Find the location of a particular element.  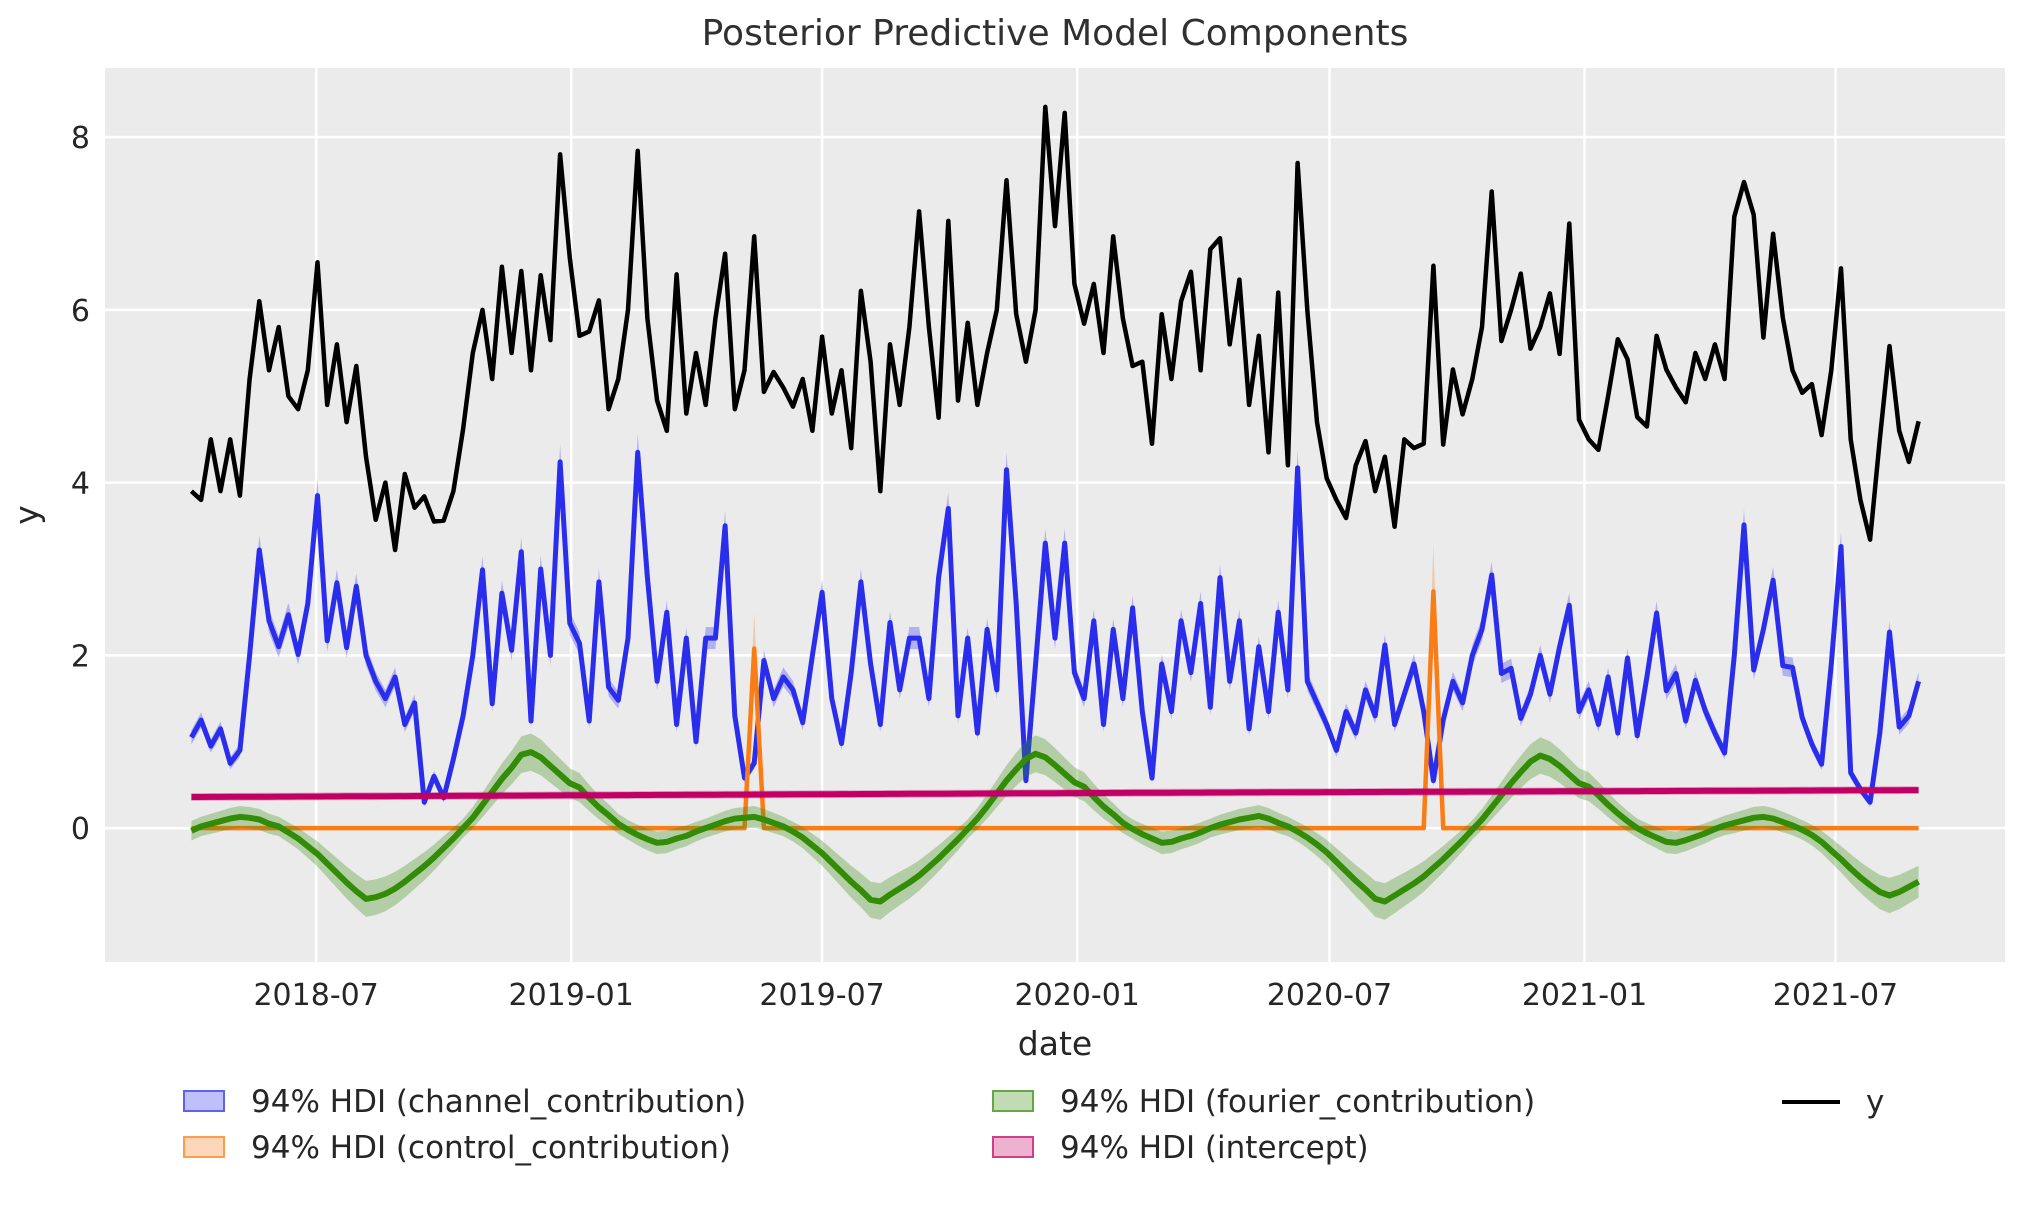

channel-hdi-swatch is located at coordinates (204, 1101).